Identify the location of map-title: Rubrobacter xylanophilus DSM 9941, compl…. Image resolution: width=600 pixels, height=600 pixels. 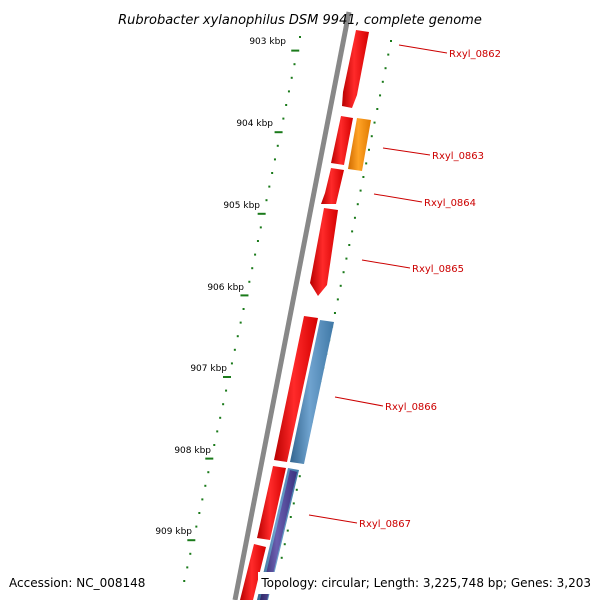
(300, 20).